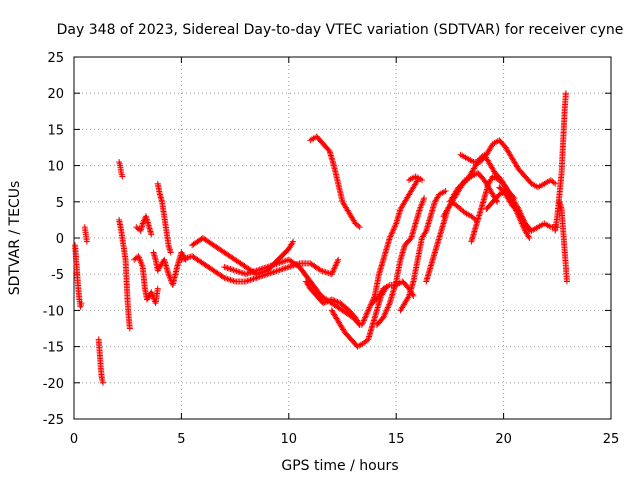  I want to click on x-tick-label: 0, so click(74, 439).